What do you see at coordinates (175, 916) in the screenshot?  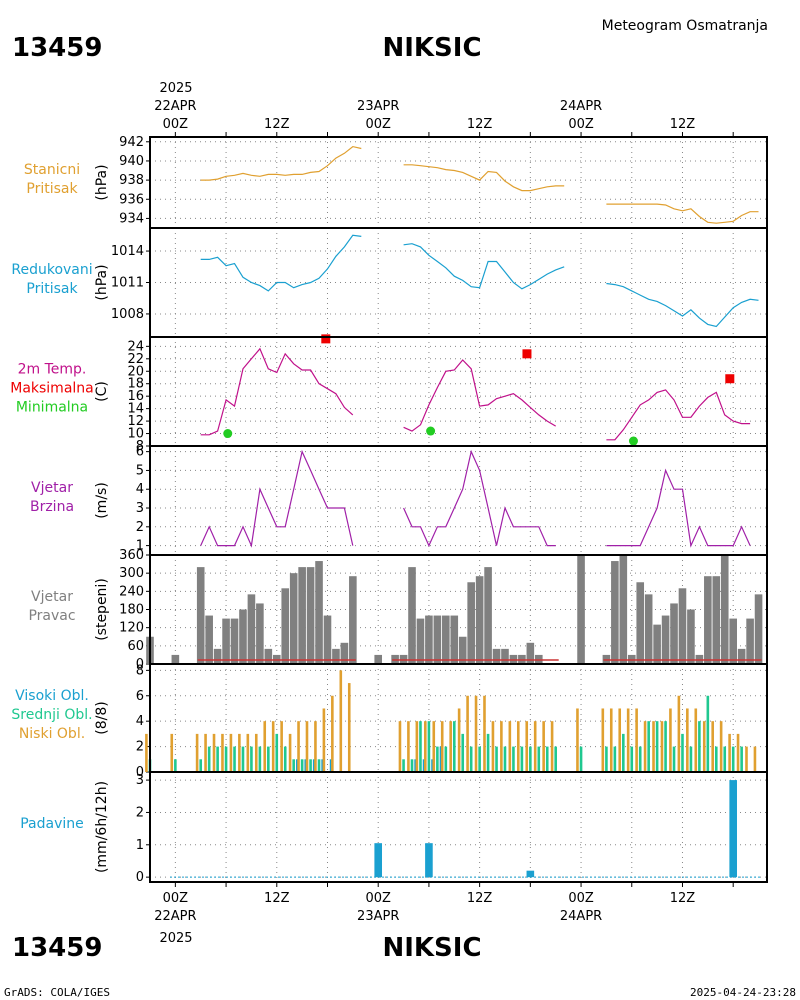 I see `bottom-day-label: 22APR` at bounding box center [175, 916].